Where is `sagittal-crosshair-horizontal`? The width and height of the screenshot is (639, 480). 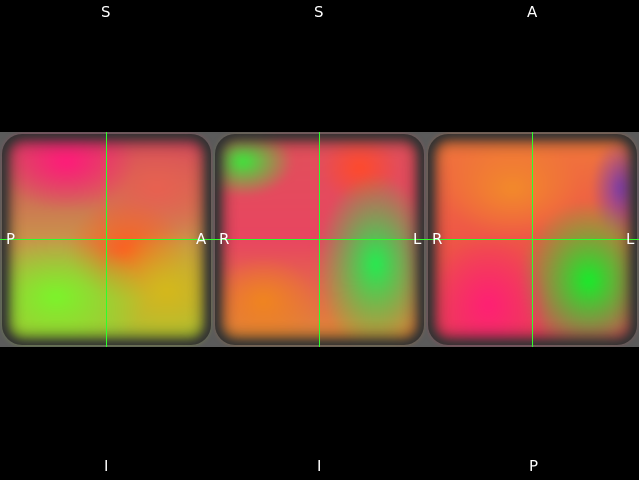 sagittal-crosshair-horizontal is located at coordinates (106, 239).